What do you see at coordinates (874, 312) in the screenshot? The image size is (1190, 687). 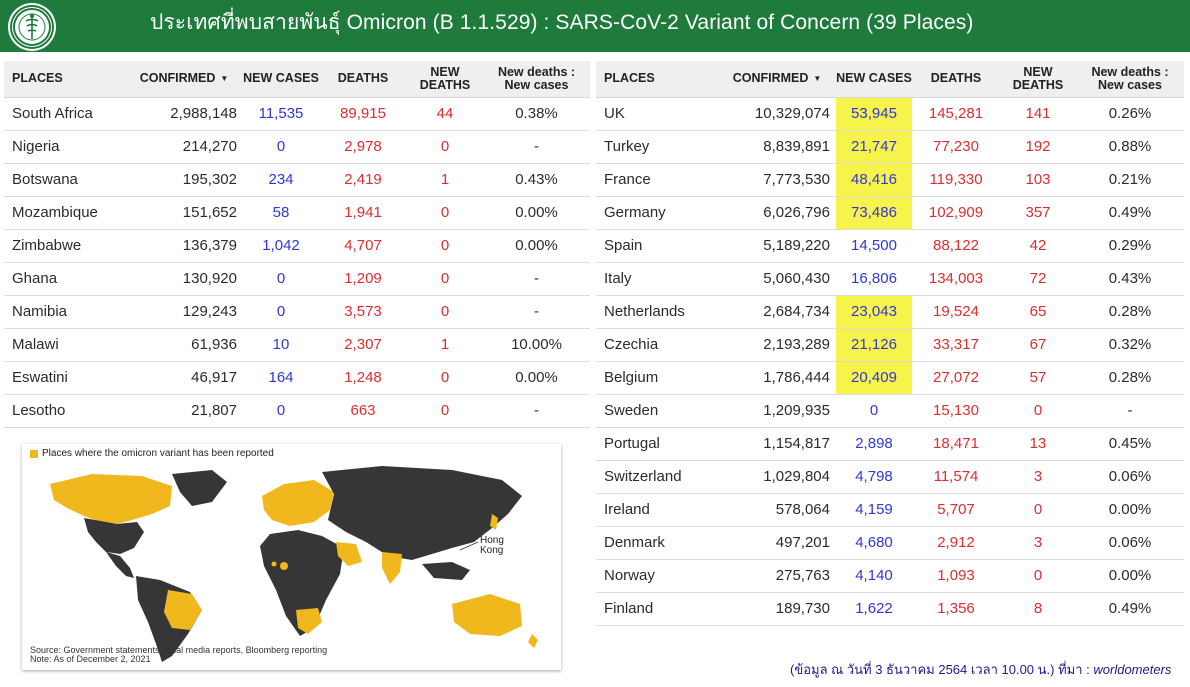 I see `new-cases-cell: 23,043` at bounding box center [874, 312].